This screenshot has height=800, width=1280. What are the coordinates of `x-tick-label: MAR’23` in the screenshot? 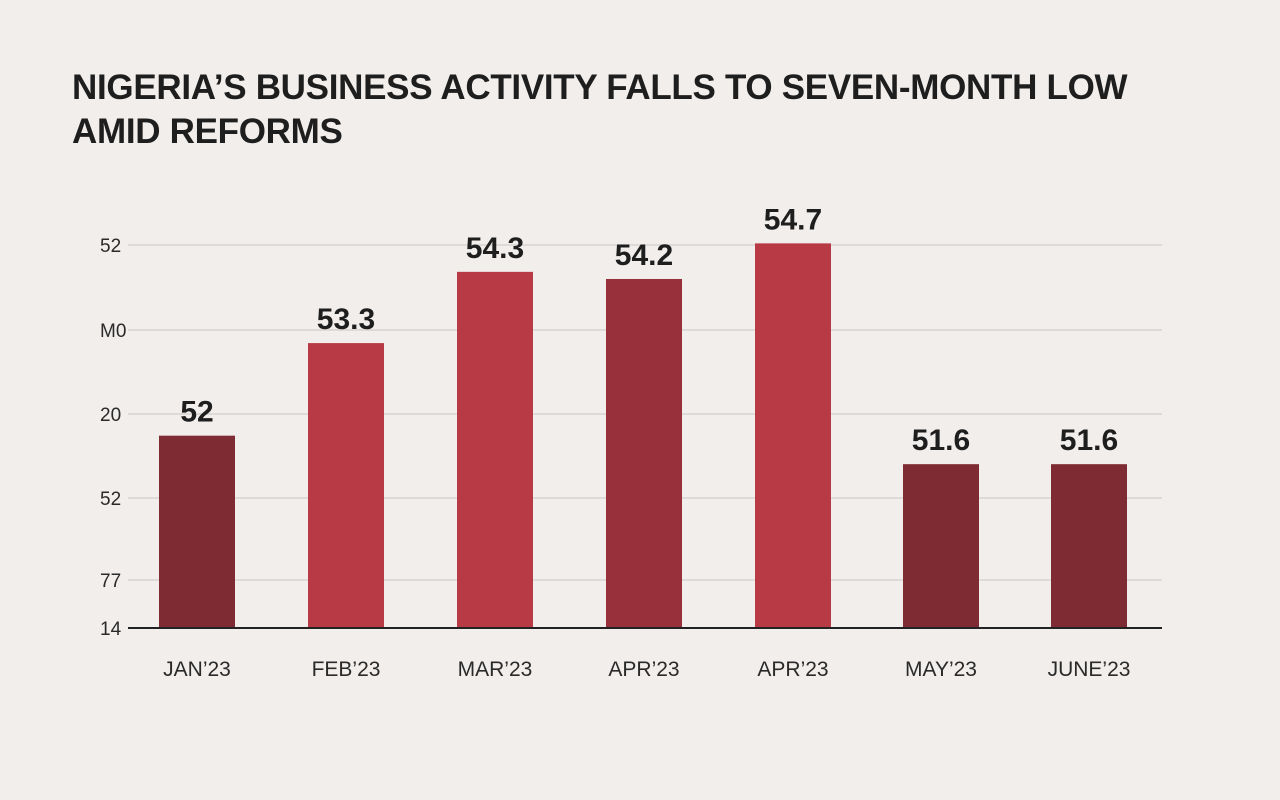 It's located at (495, 669).